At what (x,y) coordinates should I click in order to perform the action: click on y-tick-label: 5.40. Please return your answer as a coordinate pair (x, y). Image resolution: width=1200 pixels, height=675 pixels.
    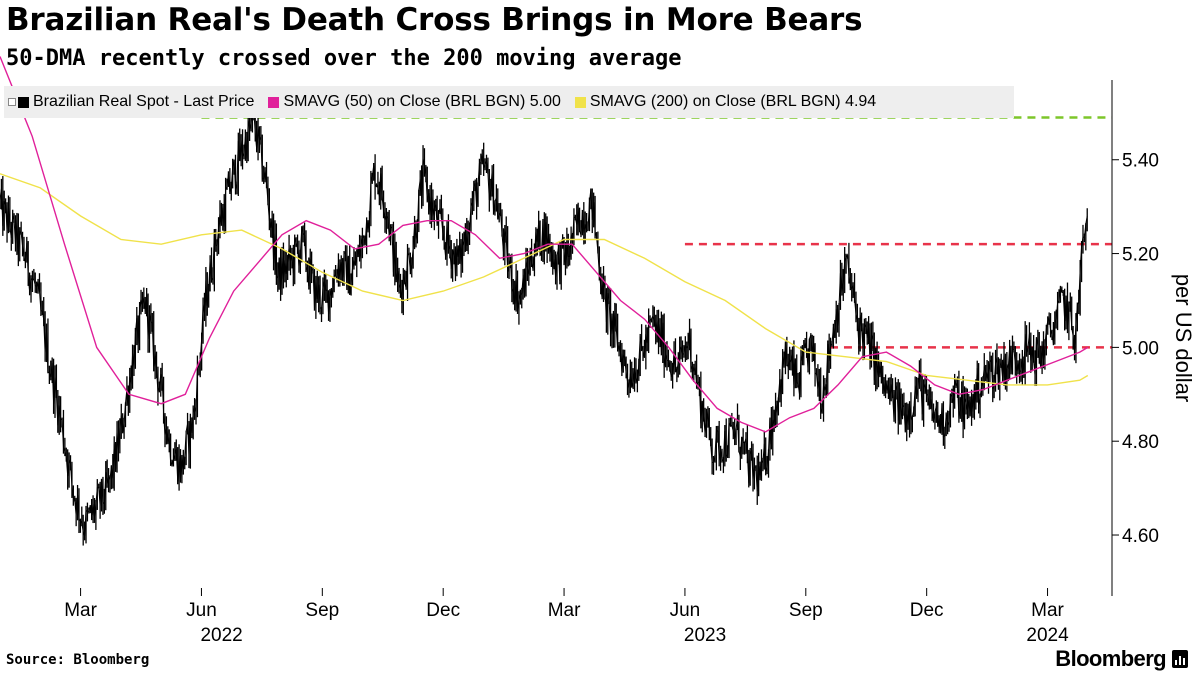
    Looking at the image, I should click on (1140, 161).